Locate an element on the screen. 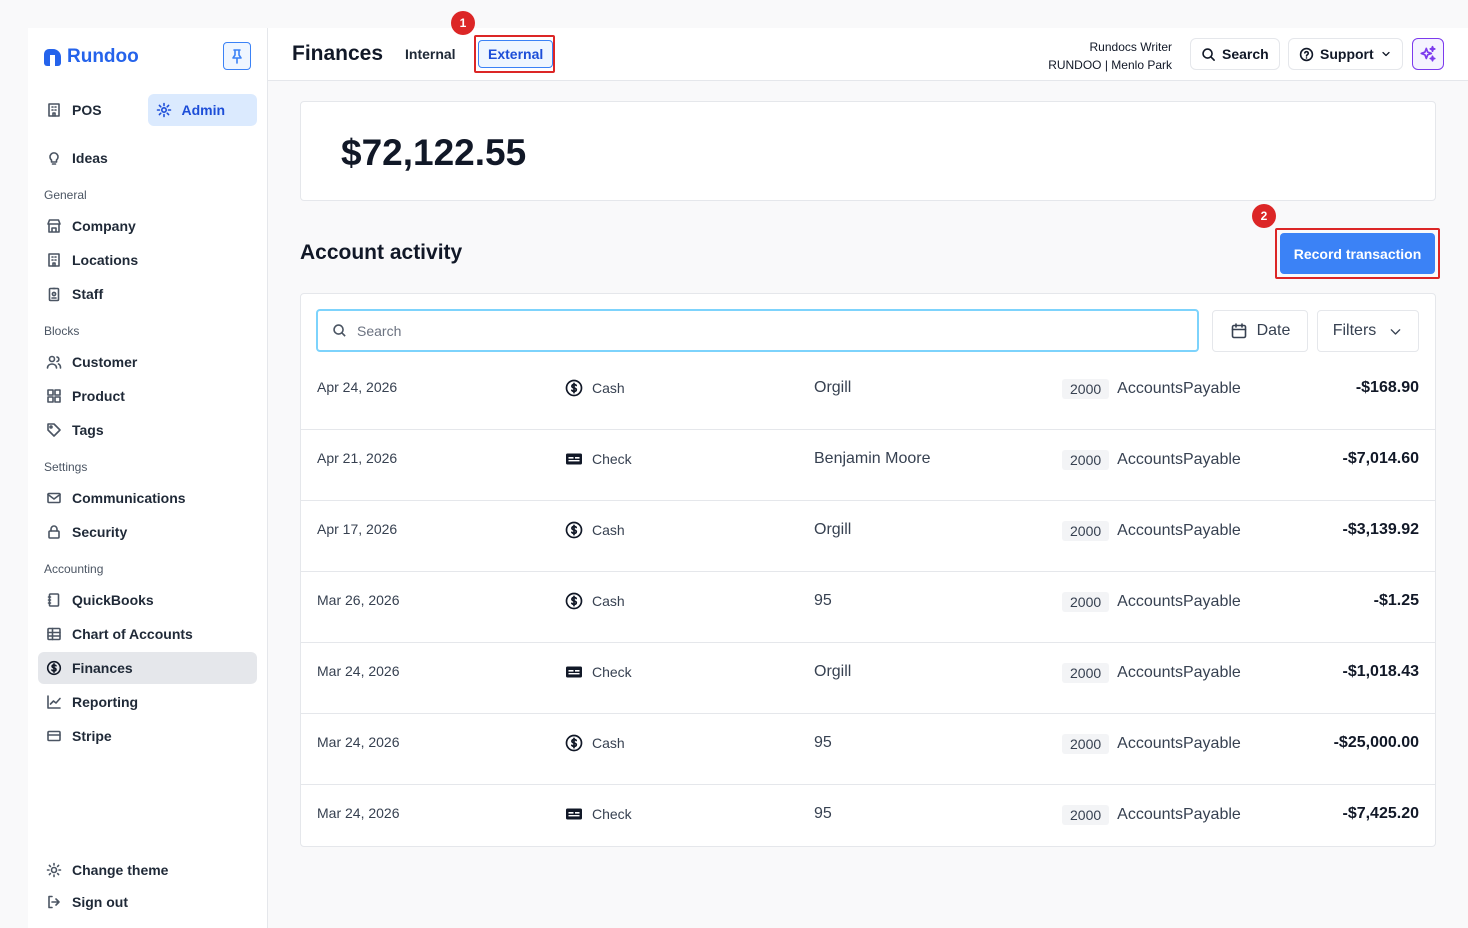 The height and width of the screenshot is (928, 1468). date-filter-button: Date is located at coordinates (1260, 331).